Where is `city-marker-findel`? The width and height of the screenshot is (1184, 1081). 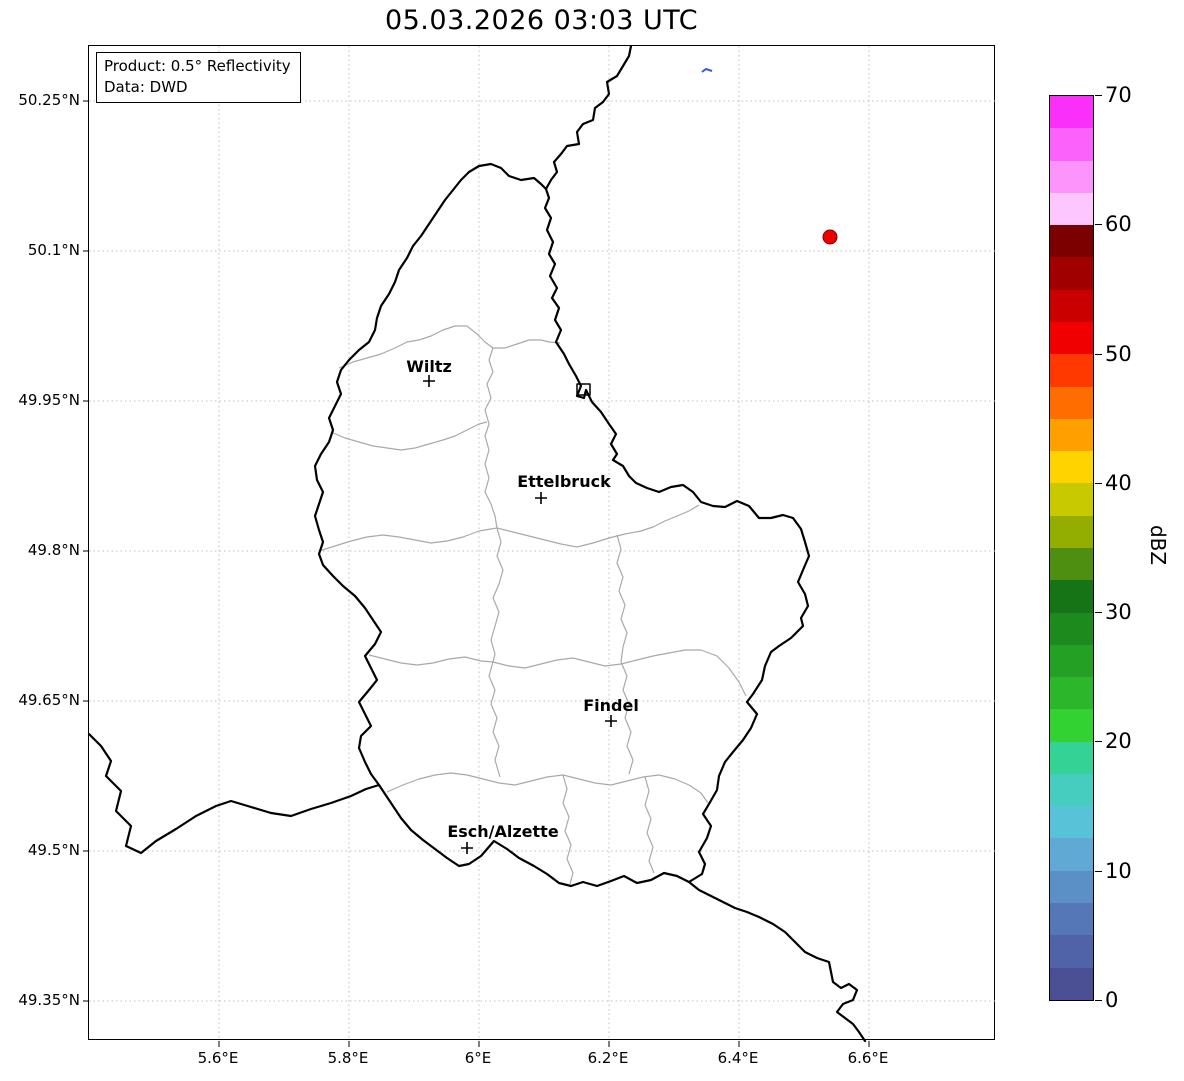 city-marker-findel is located at coordinates (611, 721).